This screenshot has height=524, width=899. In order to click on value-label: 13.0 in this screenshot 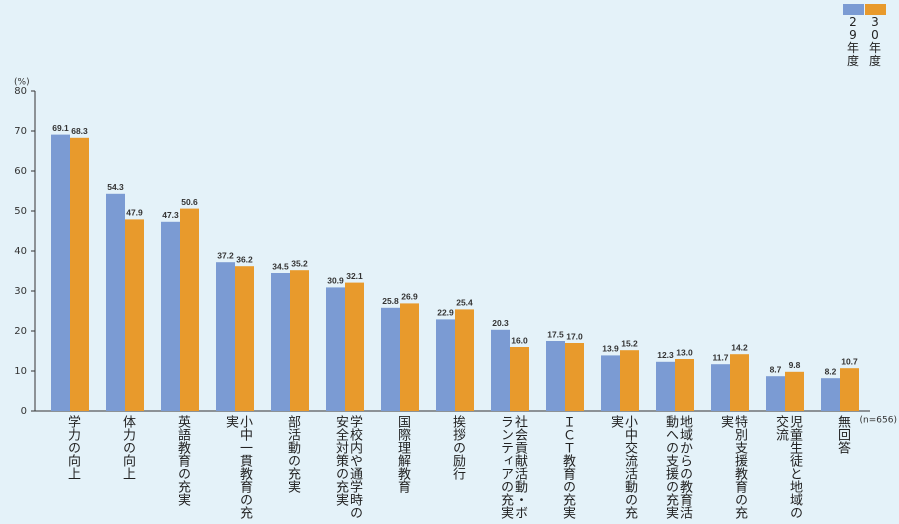, I will do `click(684, 352)`.